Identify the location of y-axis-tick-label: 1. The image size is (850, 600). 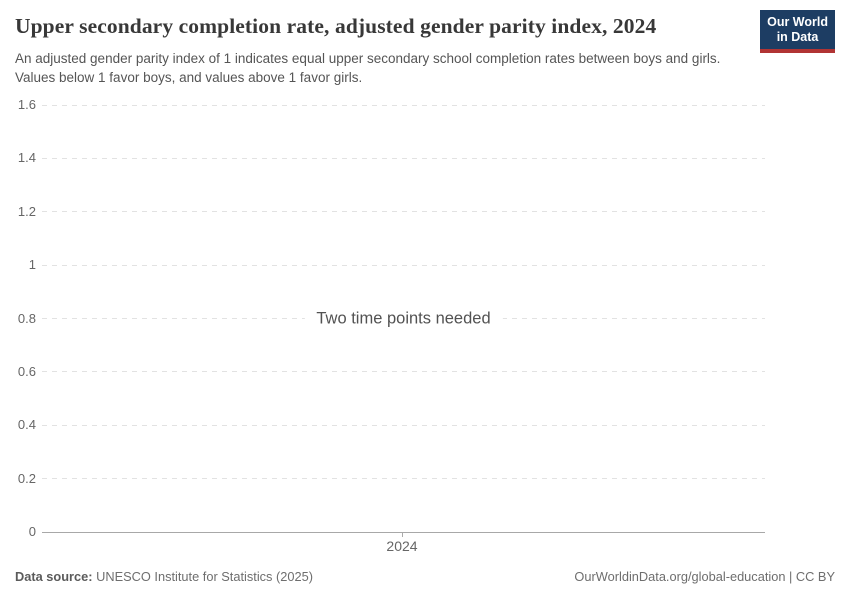
(32, 265).